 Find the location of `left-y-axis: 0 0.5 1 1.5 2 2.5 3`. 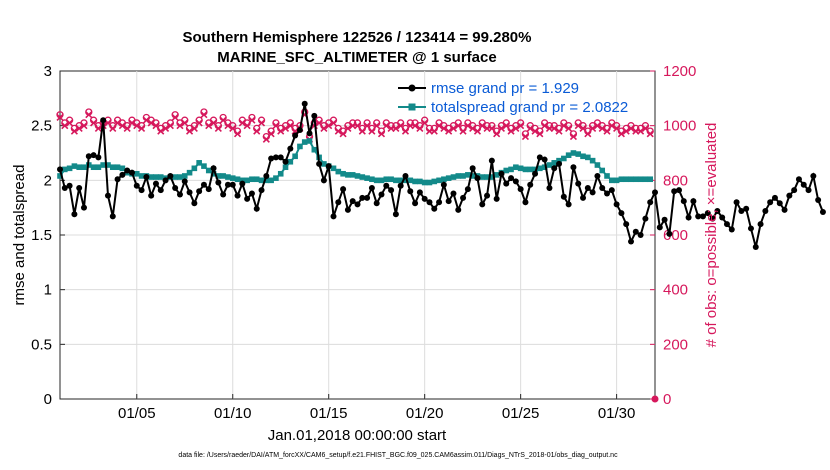

left-y-axis: 0 0.5 1 1.5 2 2.5 3 is located at coordinates (48, 235).